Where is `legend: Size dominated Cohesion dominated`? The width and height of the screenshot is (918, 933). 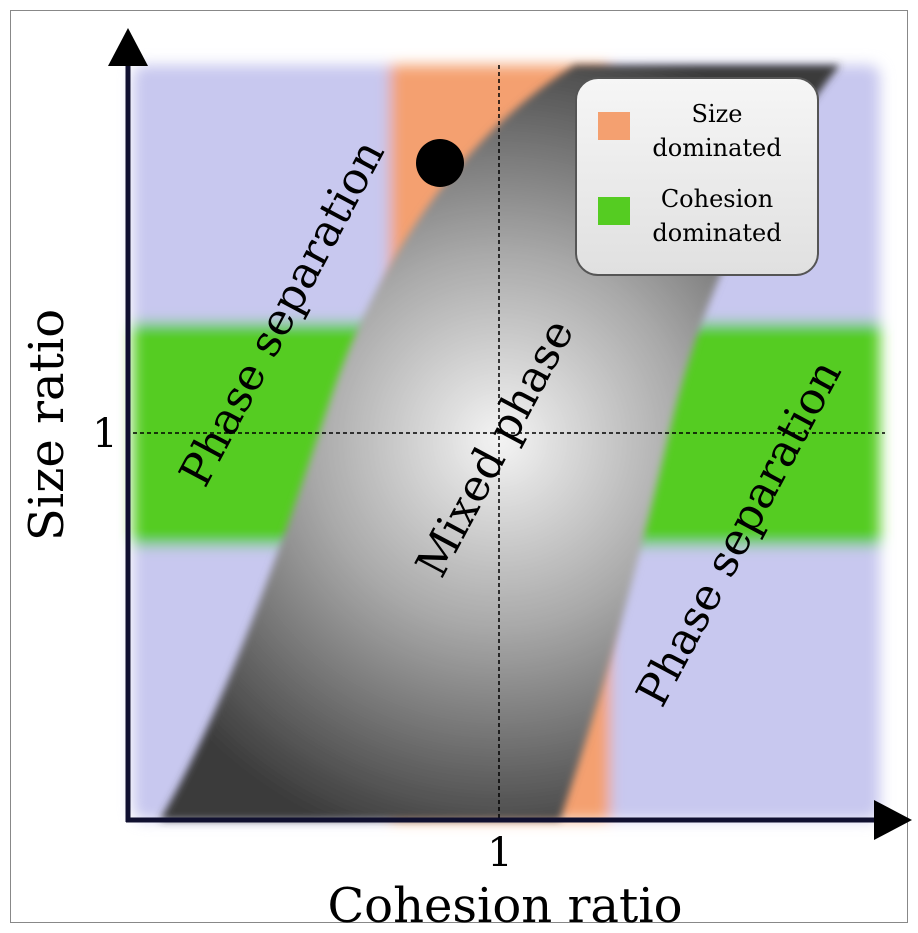 legend: Size dominated Cohesion dominated is located at coordinates (690, 173).